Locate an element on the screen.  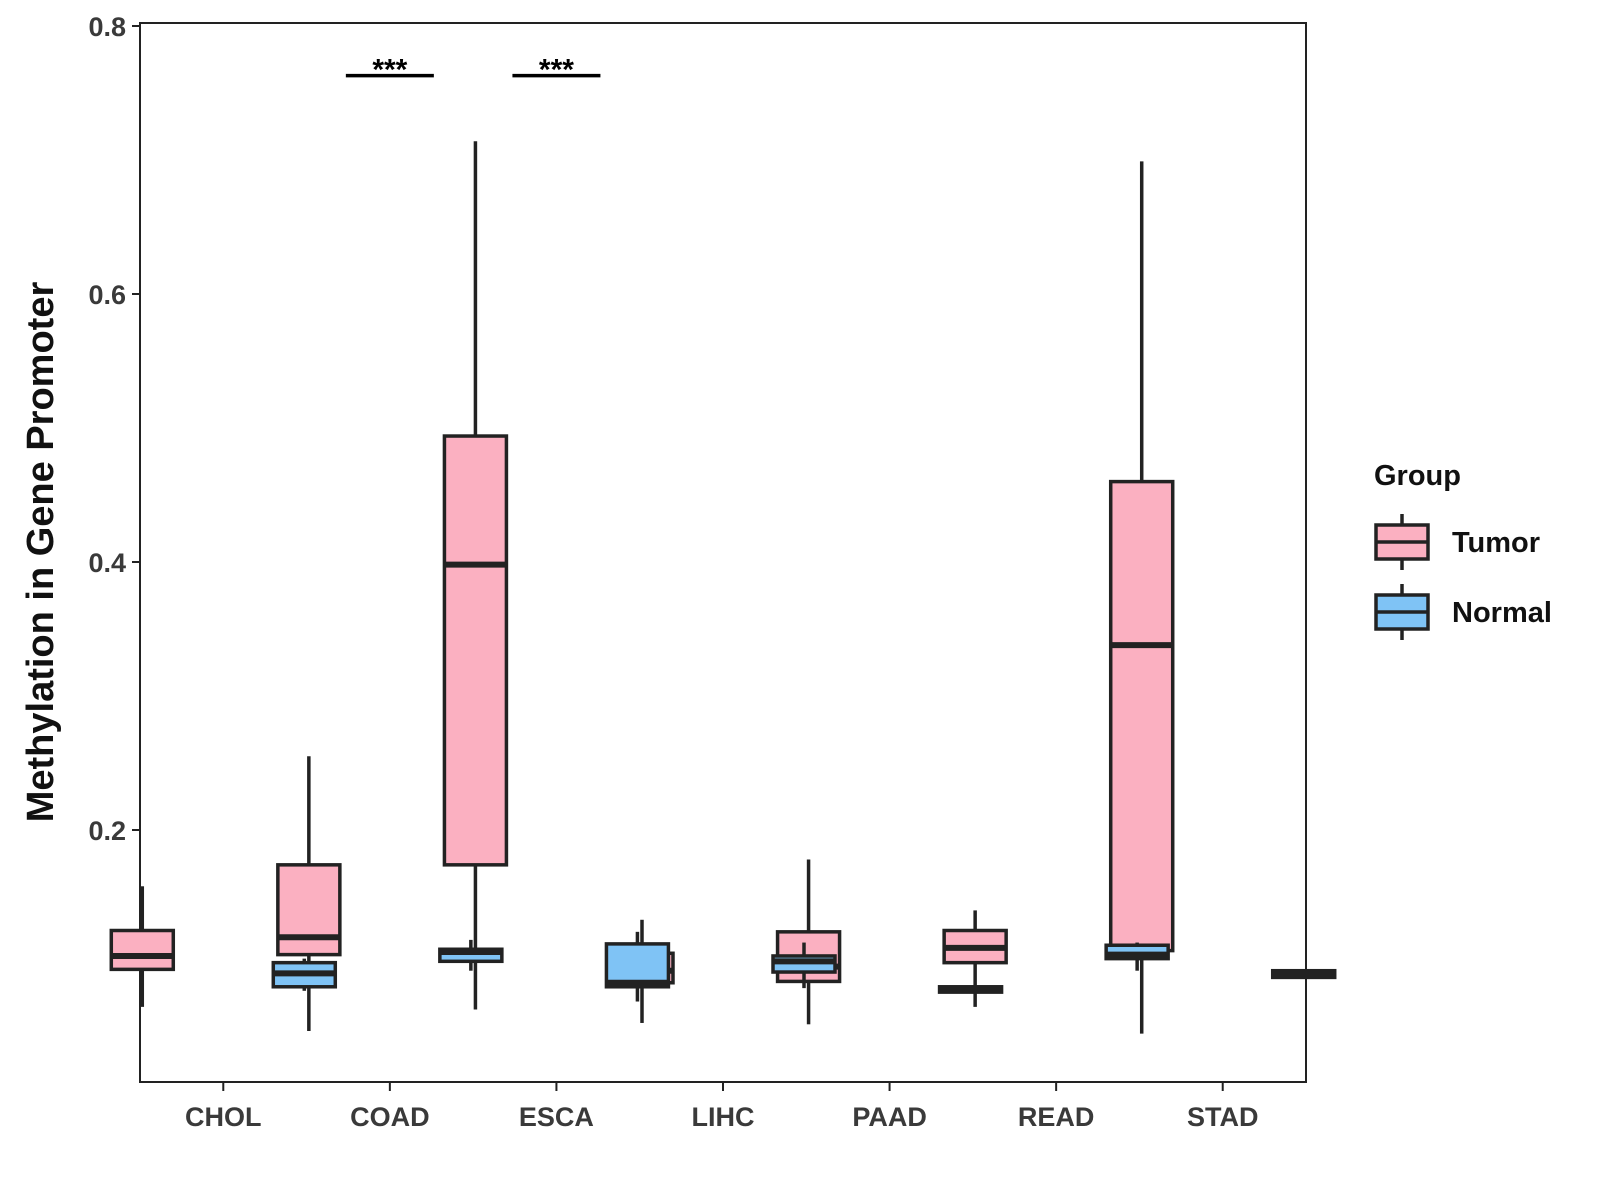
box-normal-lihc is located at coordinates (804, 965).